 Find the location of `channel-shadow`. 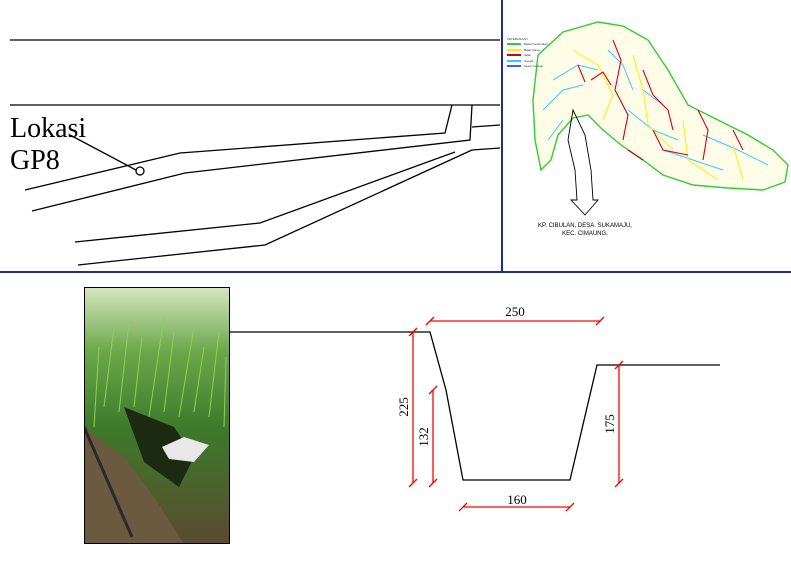

channel-shadow is located at coordinates (159, 447).